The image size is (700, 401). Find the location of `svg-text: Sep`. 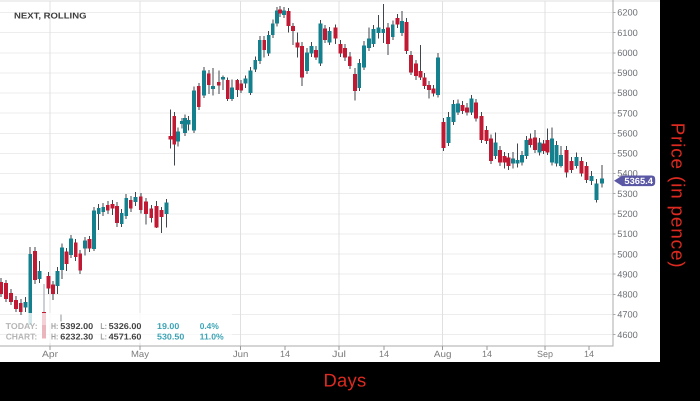

svg-text: Sep is located at coordinates (545, 354).